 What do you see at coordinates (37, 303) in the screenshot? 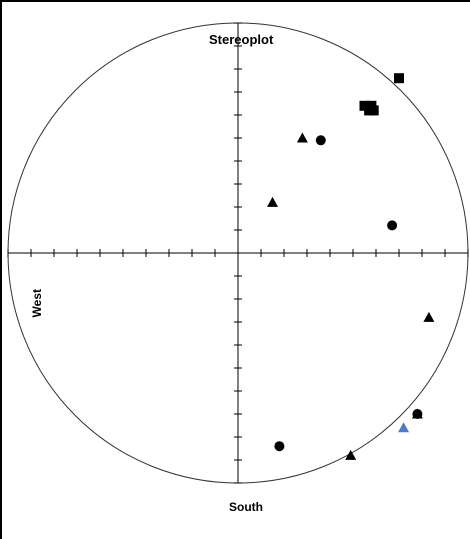
I see `west-label: West` at bounding box center [37, 303].